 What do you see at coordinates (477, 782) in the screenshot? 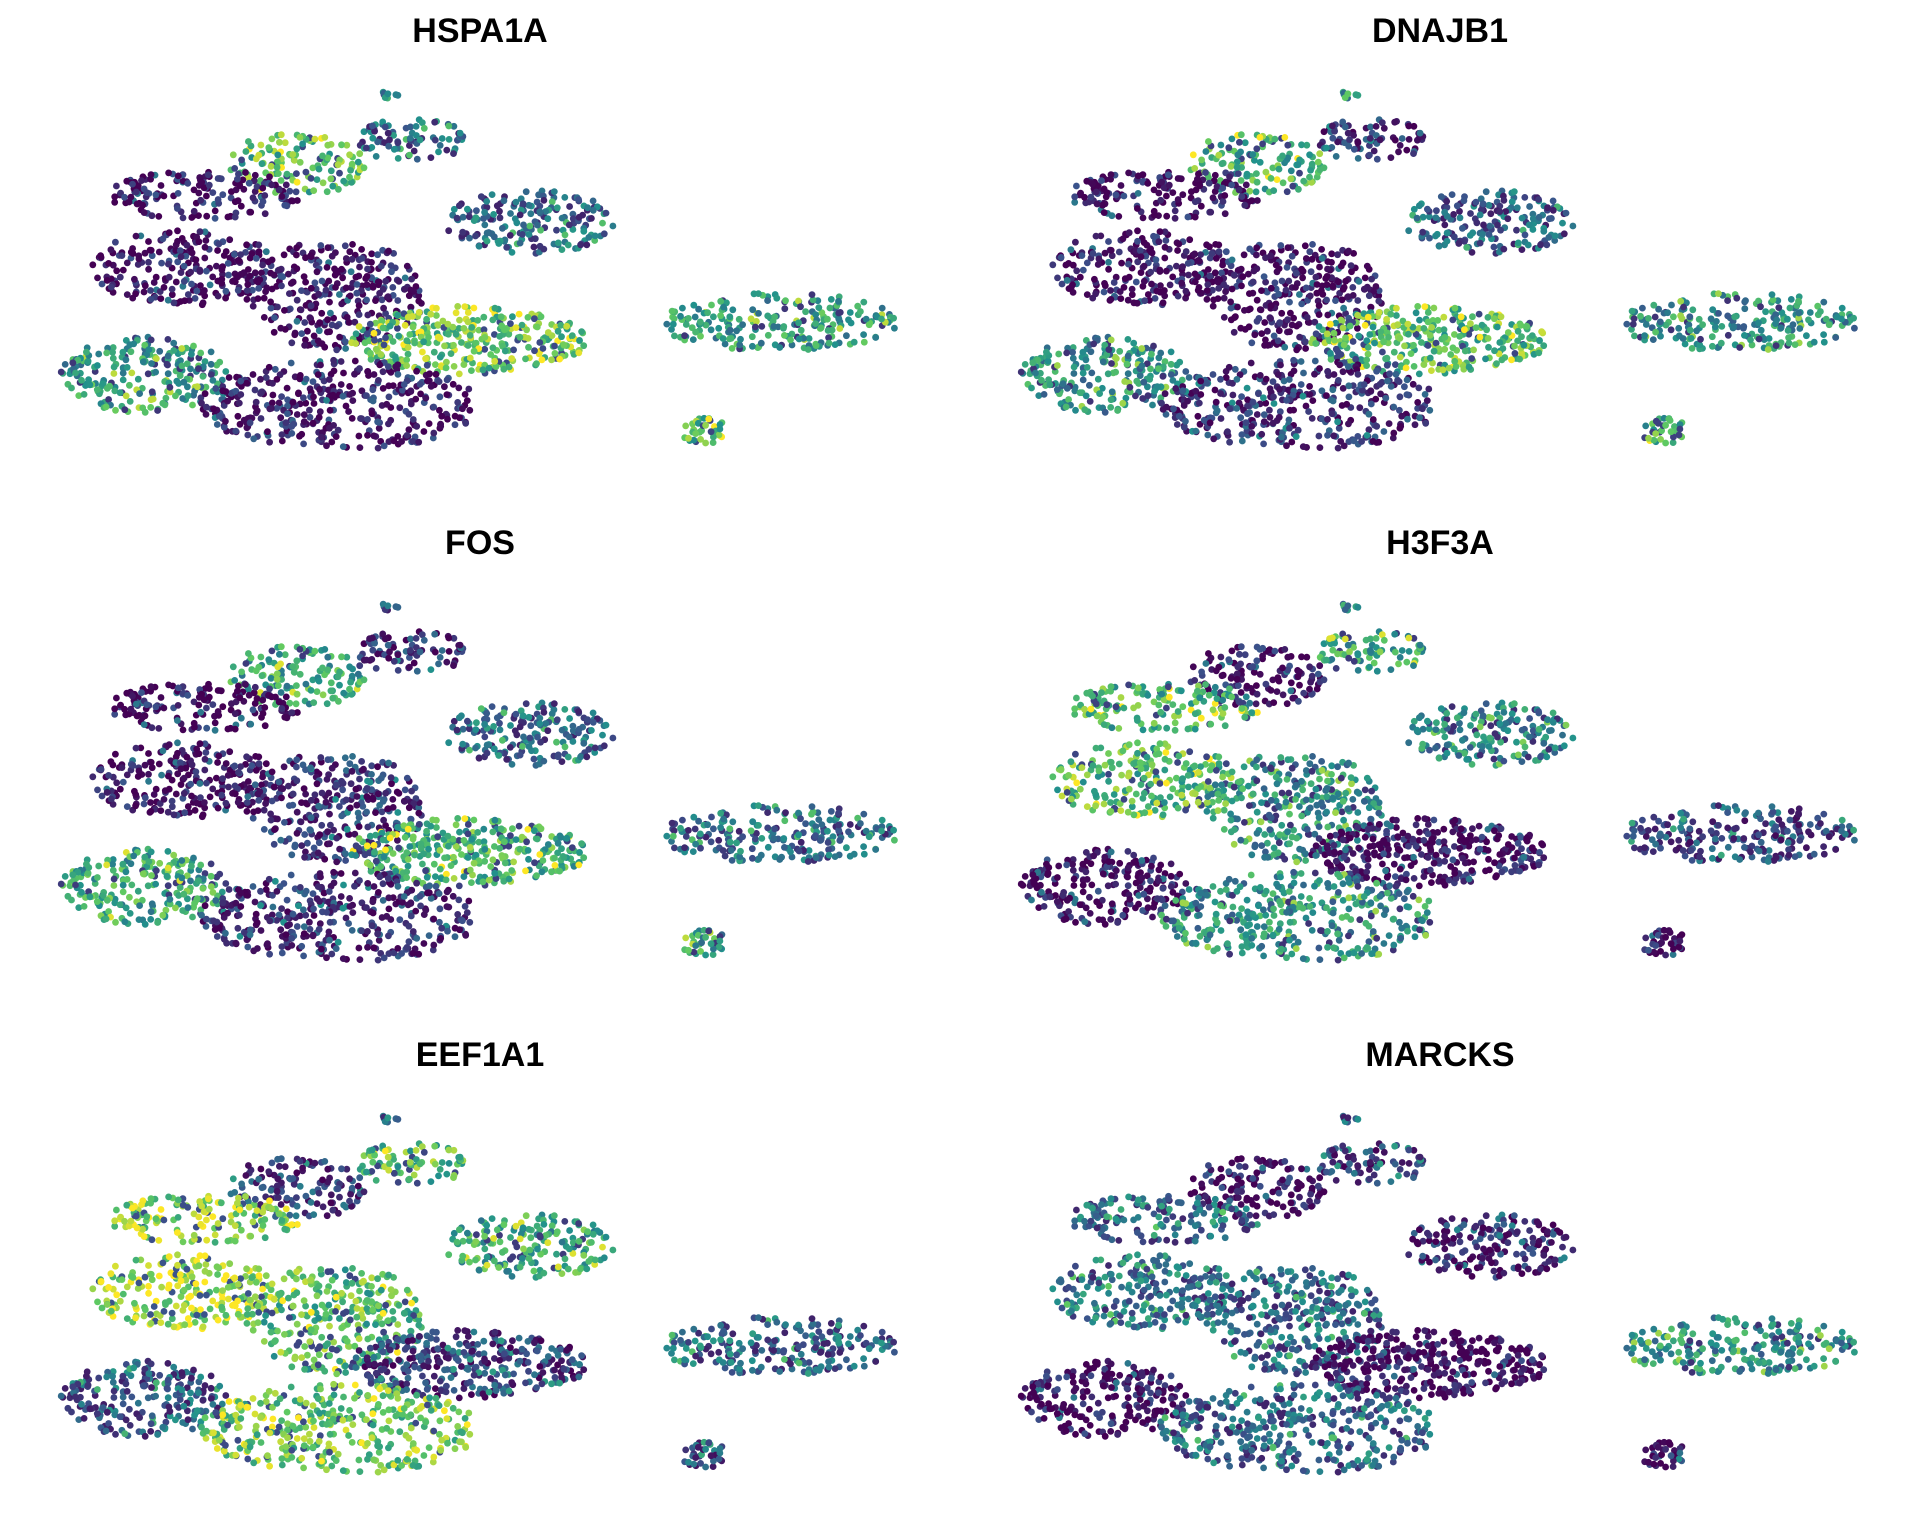
I see `scatter-plot` at bounding box center [477, 782].